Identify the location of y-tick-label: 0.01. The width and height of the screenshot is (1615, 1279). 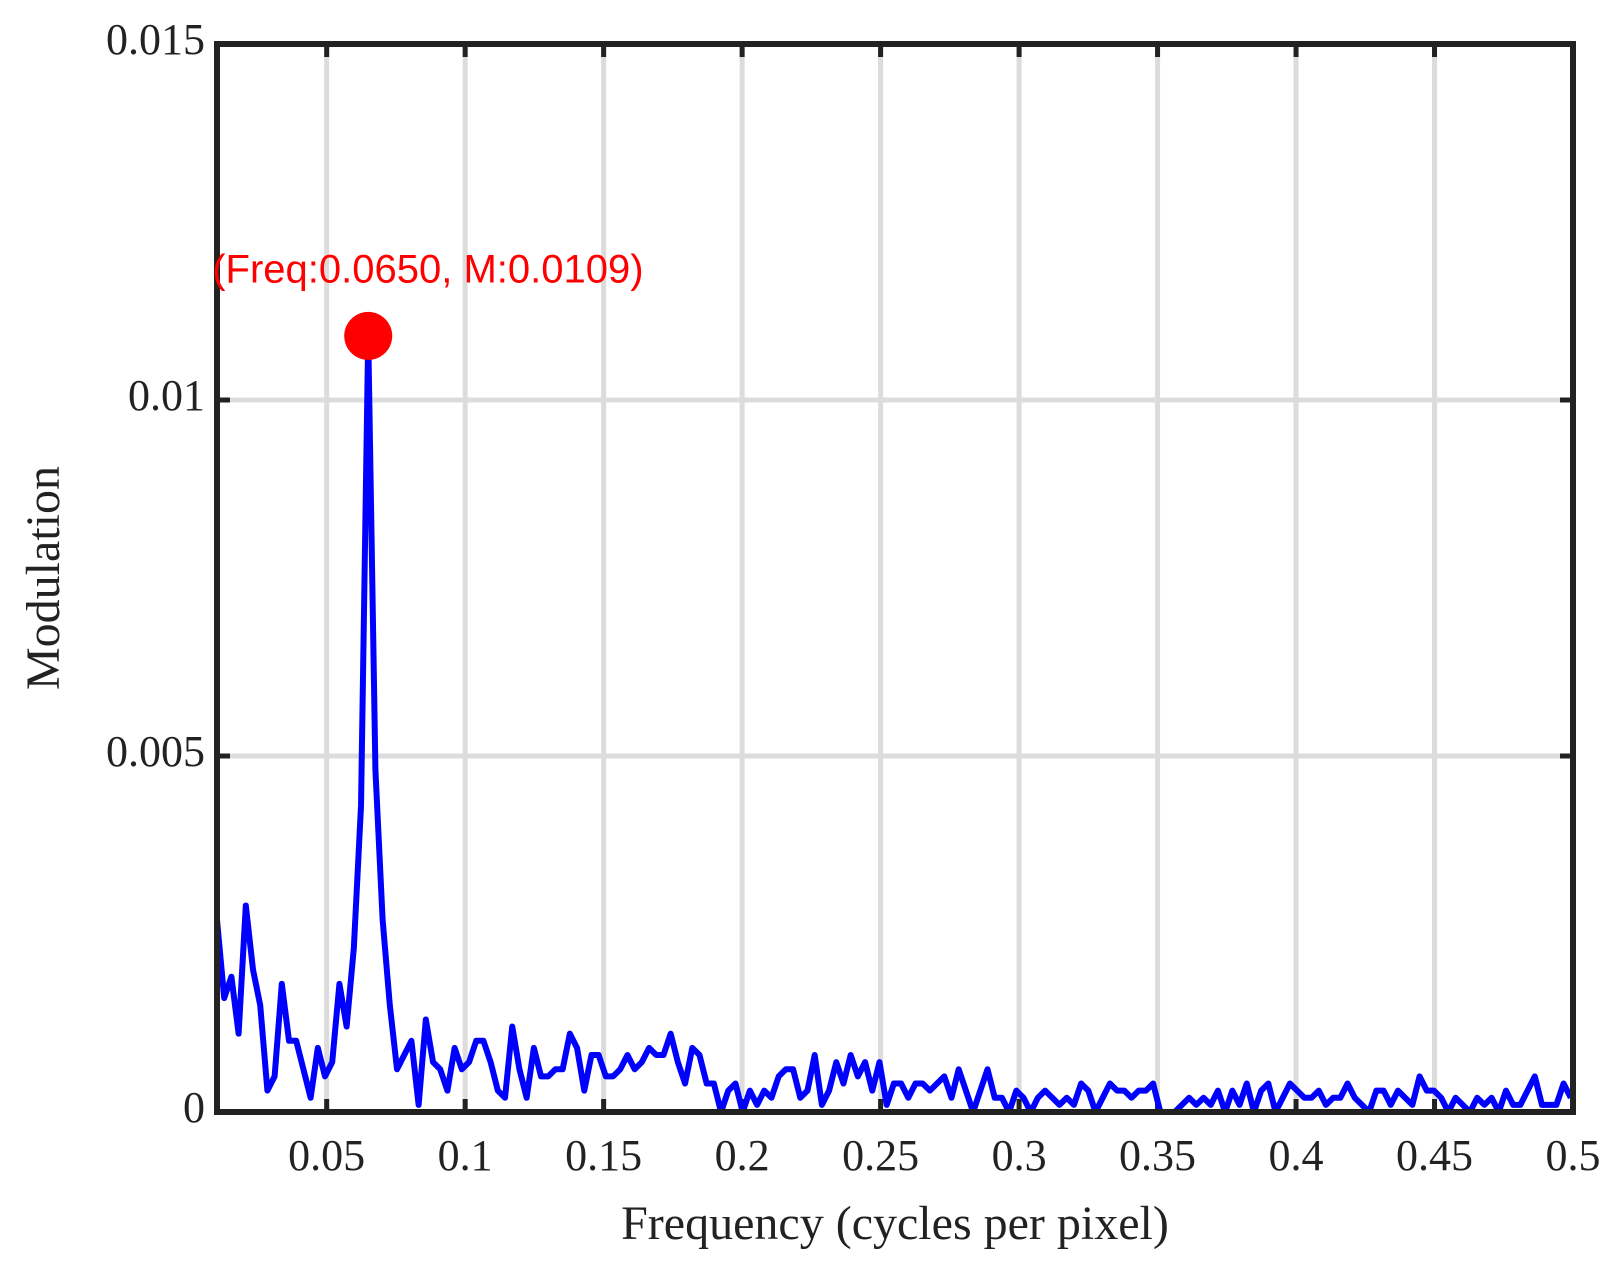
(166, 395).